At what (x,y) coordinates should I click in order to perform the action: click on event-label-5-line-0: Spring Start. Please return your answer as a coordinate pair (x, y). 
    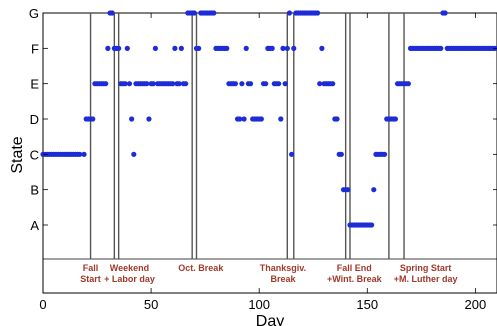
    Looking at the image, I should click on (426, 268).